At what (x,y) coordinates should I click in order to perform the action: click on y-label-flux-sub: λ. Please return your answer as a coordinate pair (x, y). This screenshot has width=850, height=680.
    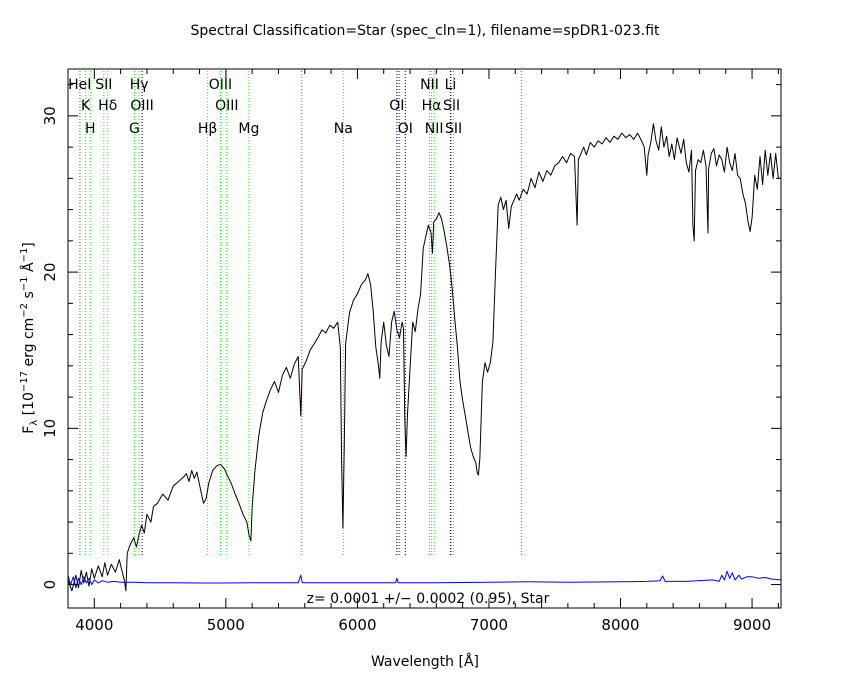
    Looking at the image, I should click on (34, 423).